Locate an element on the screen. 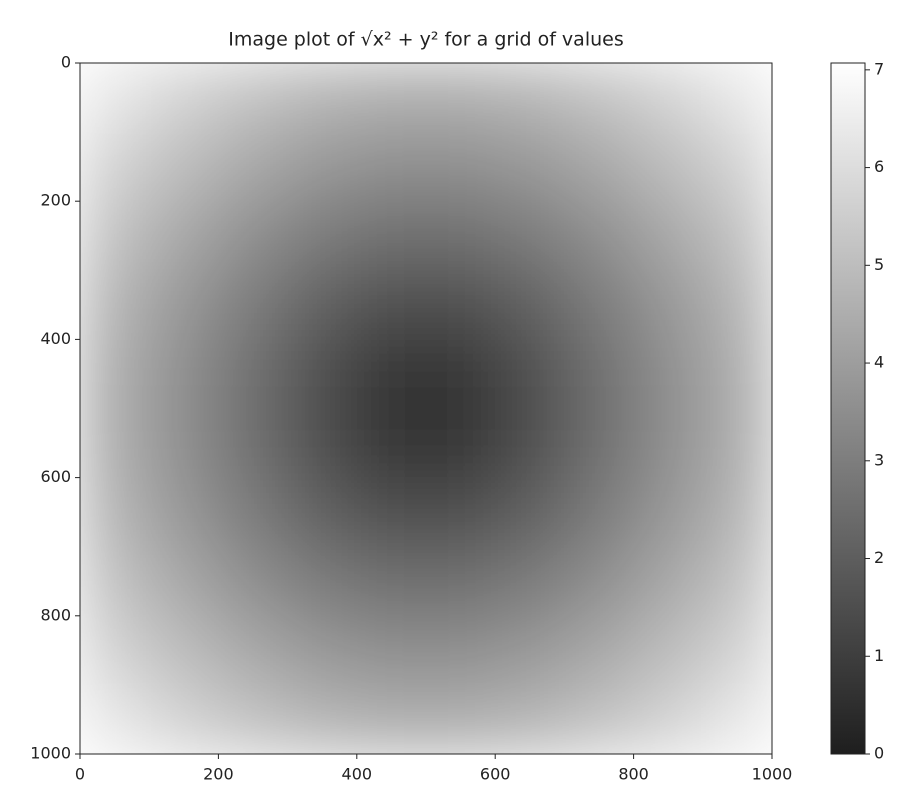 This screenshot has width=911, height=809. y-tick-label: 400 is located at coordinates (55, 338).